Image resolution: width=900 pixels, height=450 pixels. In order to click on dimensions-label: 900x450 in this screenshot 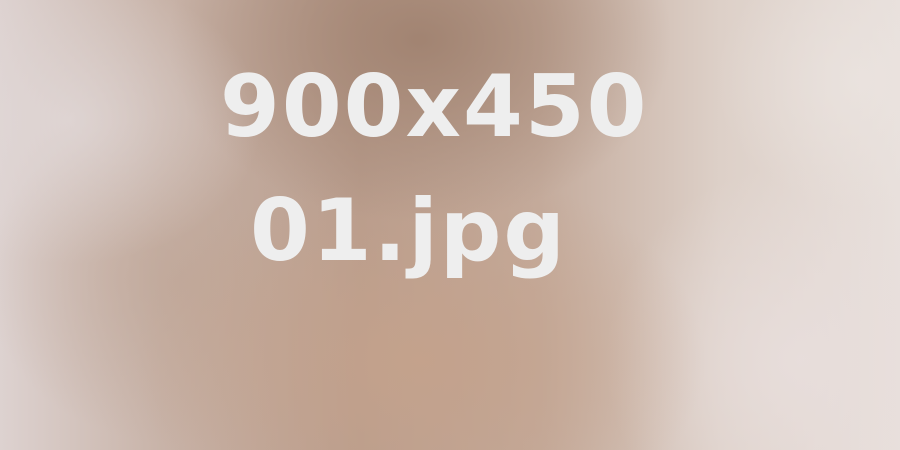, I will do `click(434, 107)`.